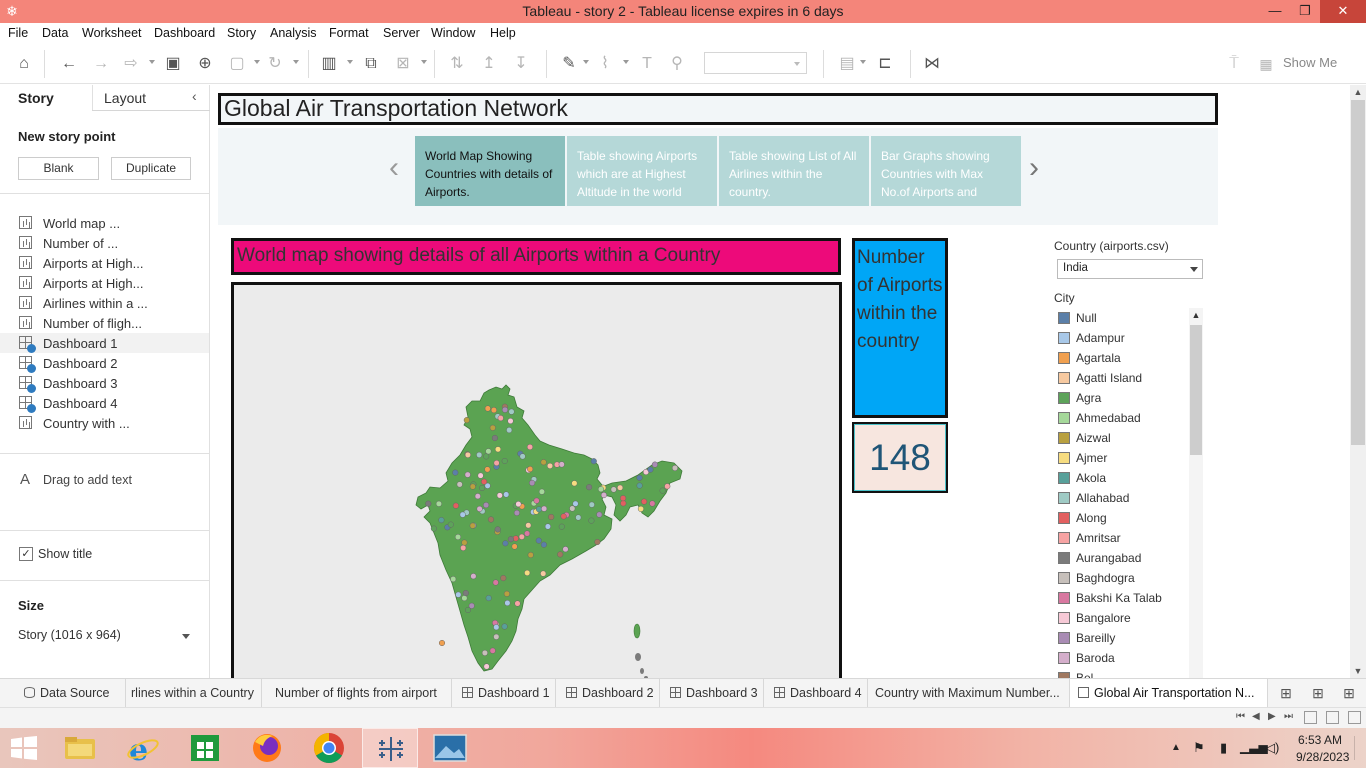 The height and width of the screenshot is (768, 1366). I want to click on menu-analysis: Analysis, so click(293, 33).